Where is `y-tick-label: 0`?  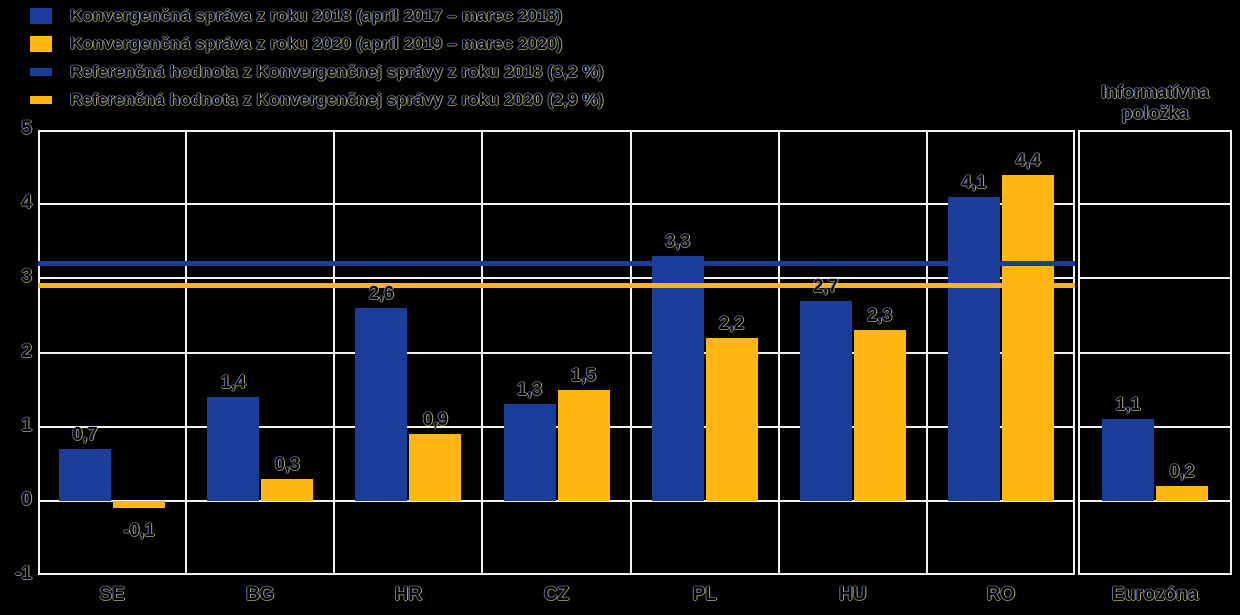
y-tick-label: 0 is located at coordinates (26, 499).